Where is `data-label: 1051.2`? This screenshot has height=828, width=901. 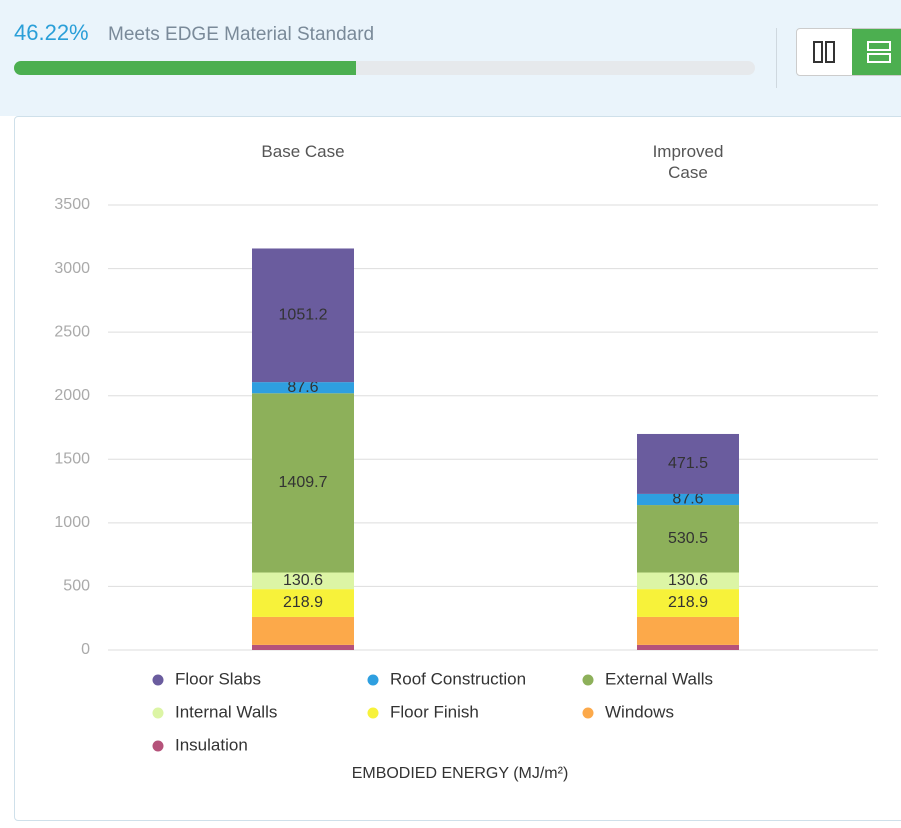
data-label: 1051.2 is located at coordinates (303, 315).